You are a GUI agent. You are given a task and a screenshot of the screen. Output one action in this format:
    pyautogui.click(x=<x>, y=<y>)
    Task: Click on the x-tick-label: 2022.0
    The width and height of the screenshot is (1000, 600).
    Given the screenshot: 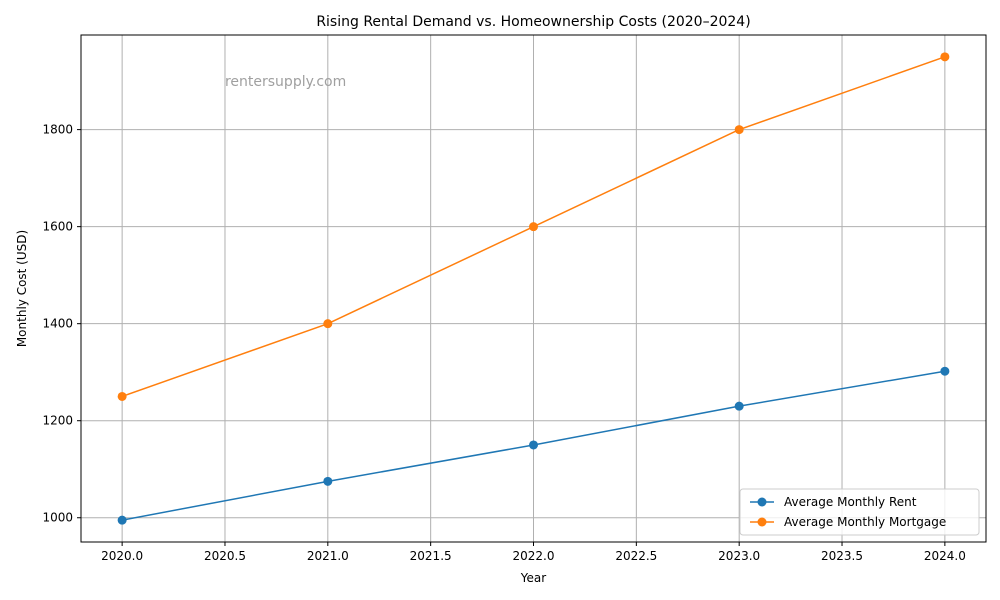 What is the action you would take?
    pyautogui.click(x=534, y=556)
    